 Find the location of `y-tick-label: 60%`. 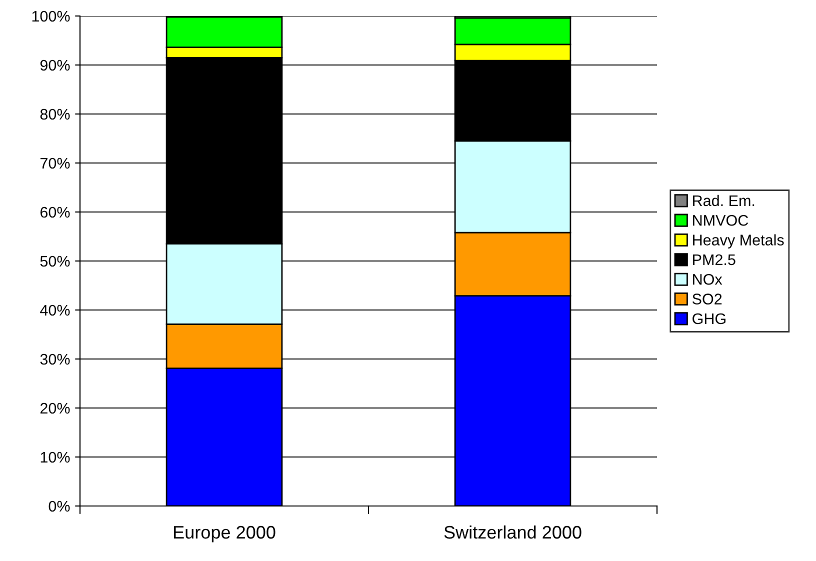

y-tick-label: 60% is located at coordinates (55, 212).